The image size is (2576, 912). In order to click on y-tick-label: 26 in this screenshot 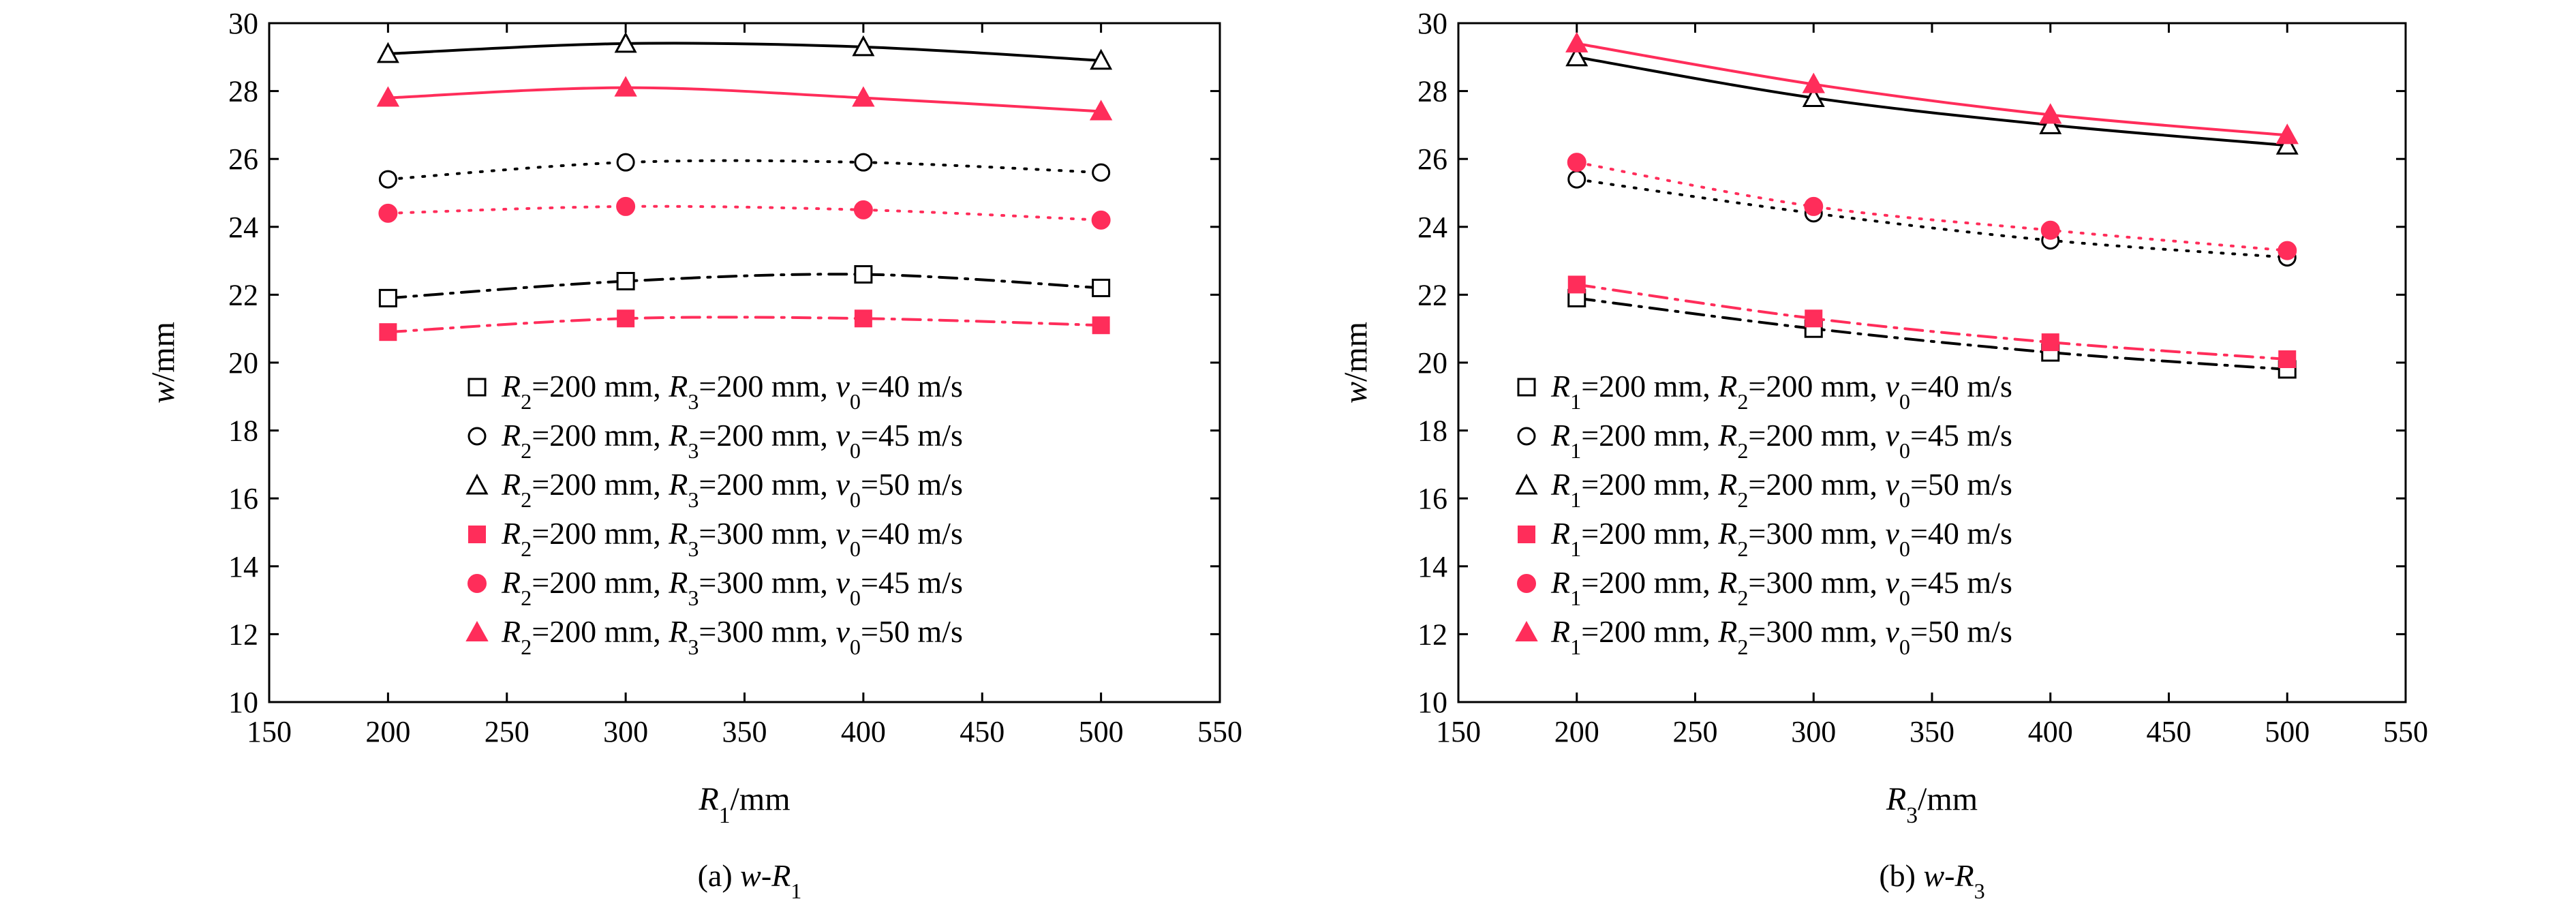, I will do `click(243, 159)`.